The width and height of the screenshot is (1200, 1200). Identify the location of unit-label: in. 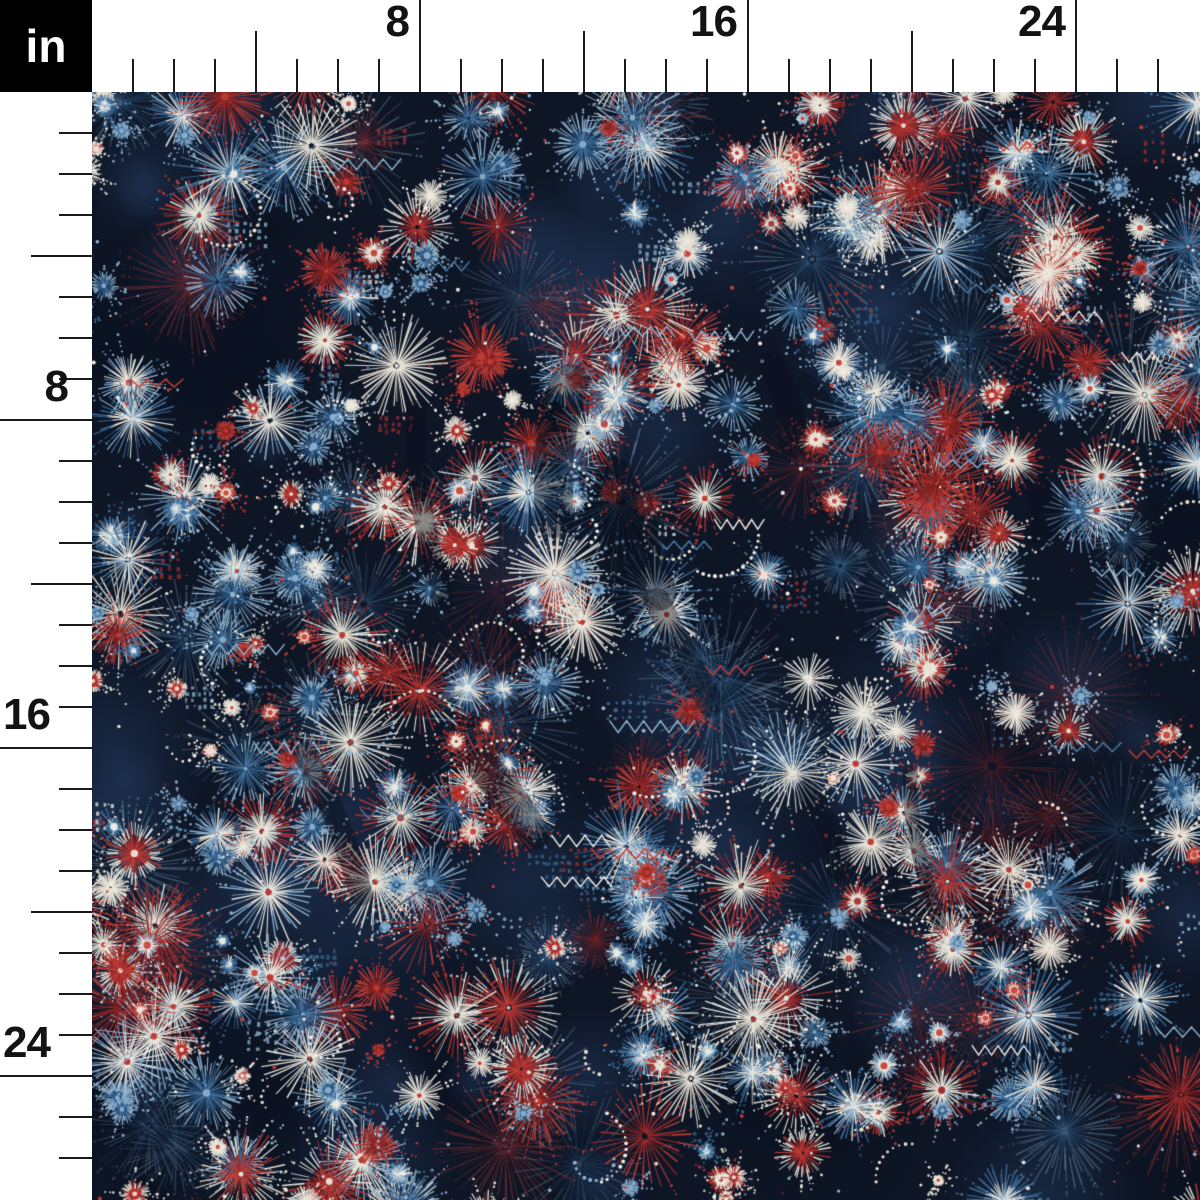
(46, 46).